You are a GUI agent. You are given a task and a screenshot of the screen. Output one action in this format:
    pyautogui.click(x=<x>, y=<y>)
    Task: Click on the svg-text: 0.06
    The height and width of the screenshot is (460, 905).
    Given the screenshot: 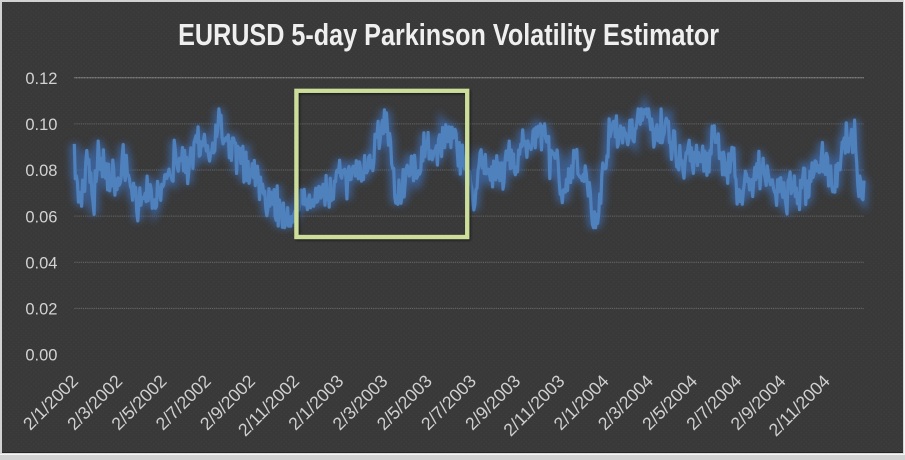 What is the action you would take?
    pyautogui.click(x=41, y=217)
    